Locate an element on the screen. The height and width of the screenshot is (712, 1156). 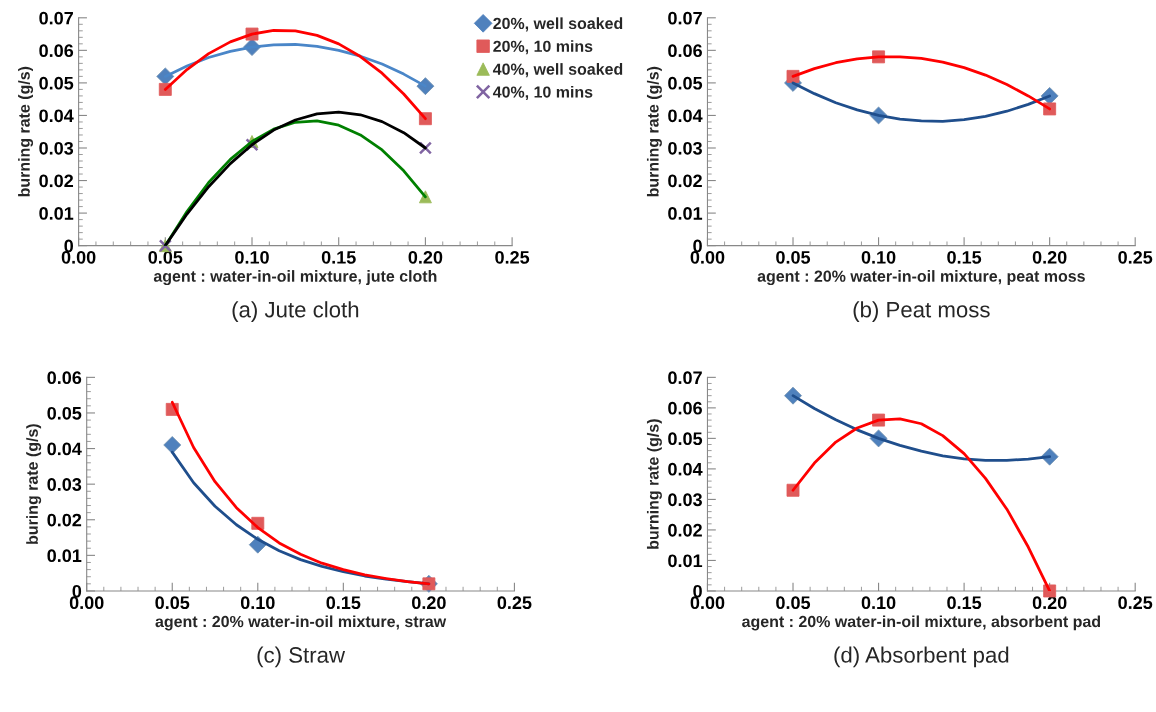
text: (b) Peat moss is located at coordinates (921, 311).